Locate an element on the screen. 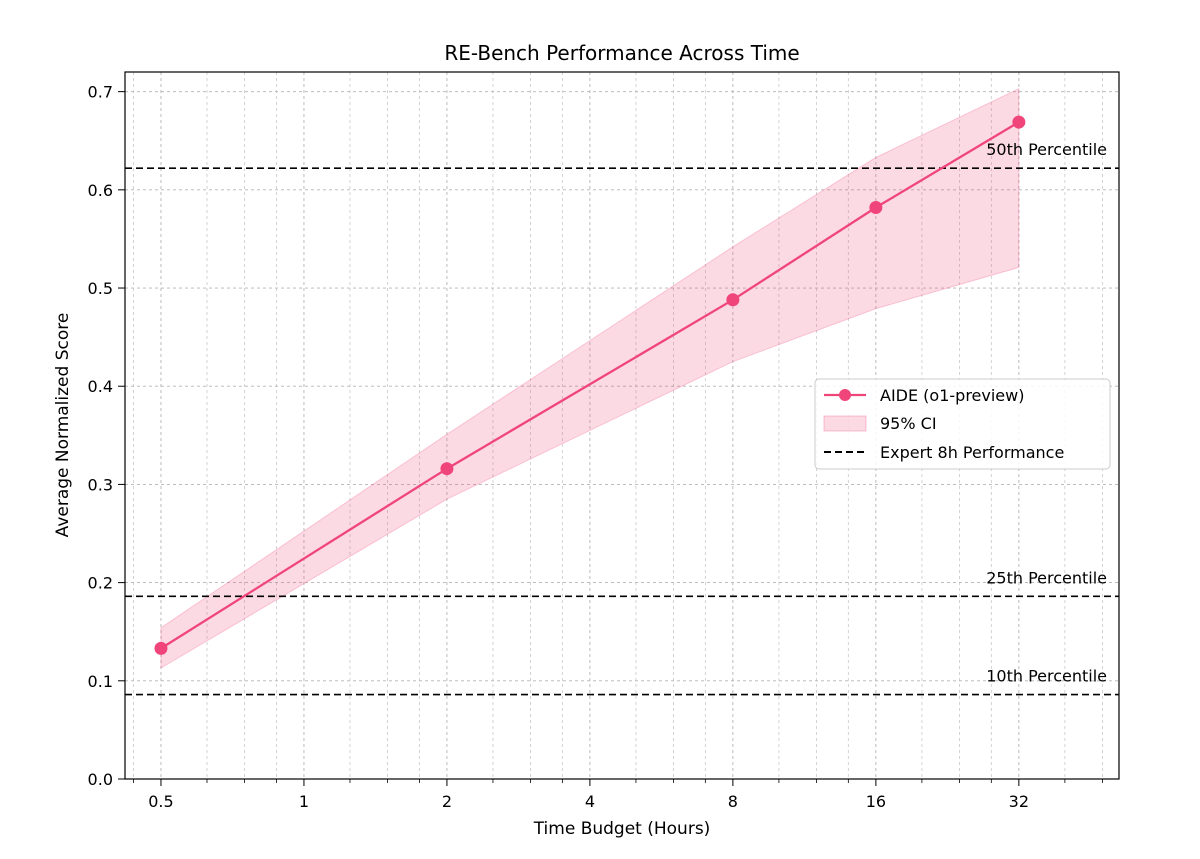 The height and width of the screenshot is (859, 1200). x-tick-label: 0.5 is located at coordinates (160, 801).